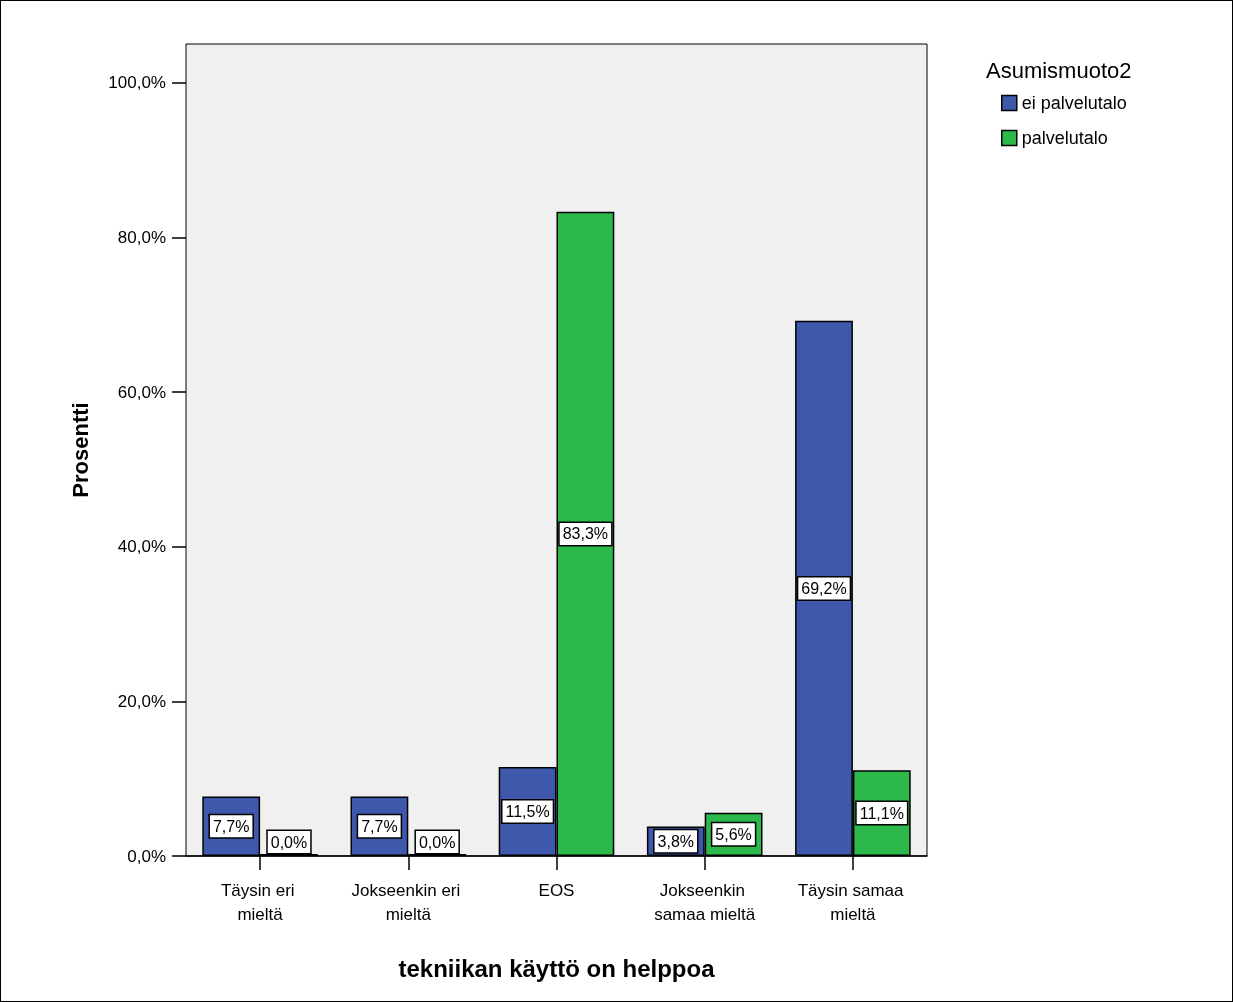 The height and width of the screenshot is (1002, 1233). Describe the element at coordinates (556, 890) in the screenshot. I see `x-tick-label: EOS` at that location.